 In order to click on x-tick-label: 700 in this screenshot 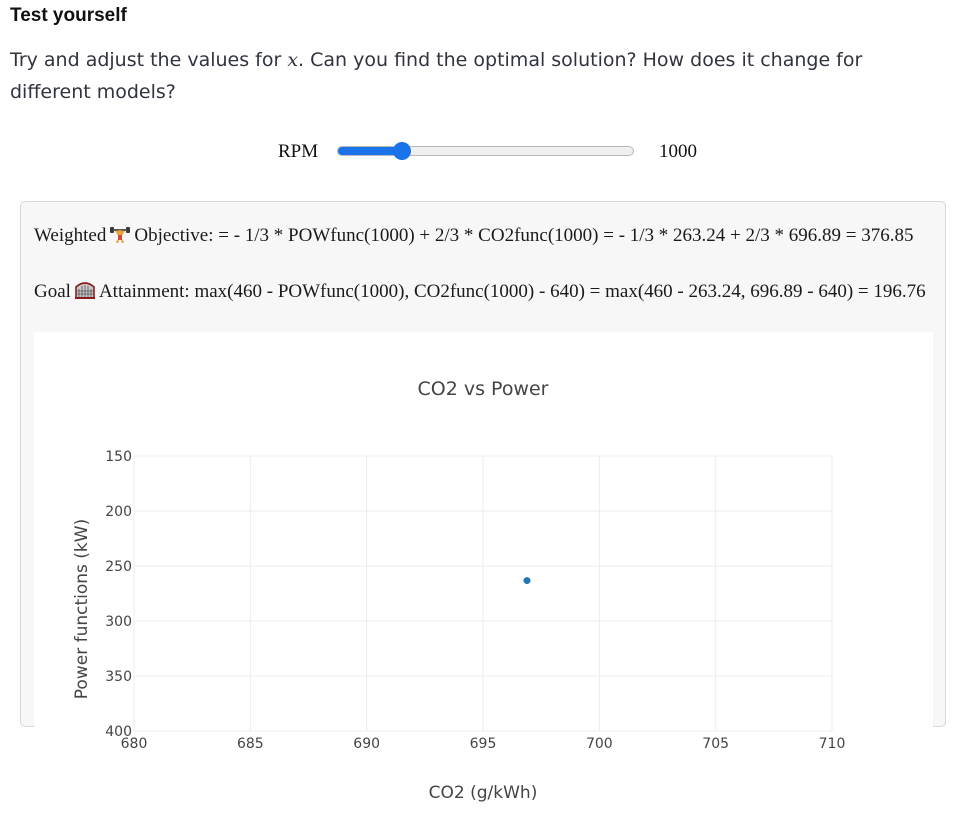, I will do `click(599, 744)`.